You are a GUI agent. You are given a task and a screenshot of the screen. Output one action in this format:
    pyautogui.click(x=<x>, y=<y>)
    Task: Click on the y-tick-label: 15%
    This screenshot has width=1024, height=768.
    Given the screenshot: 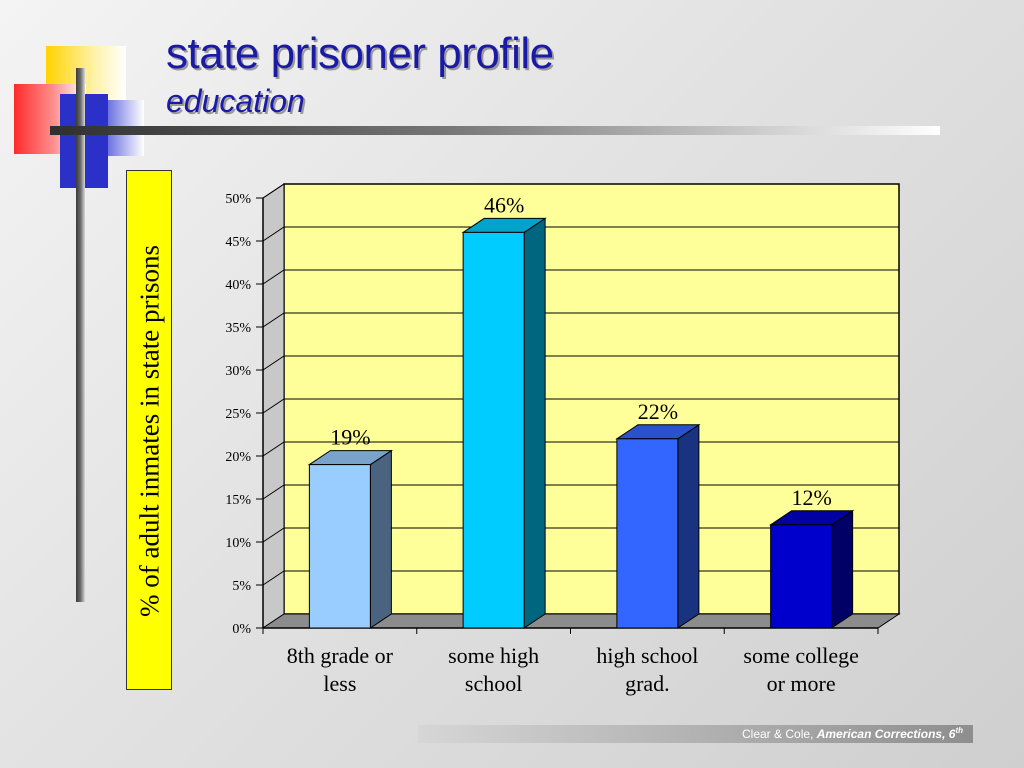 What is the action you would take?
    pyautogui.click(x=238, y=500)
    